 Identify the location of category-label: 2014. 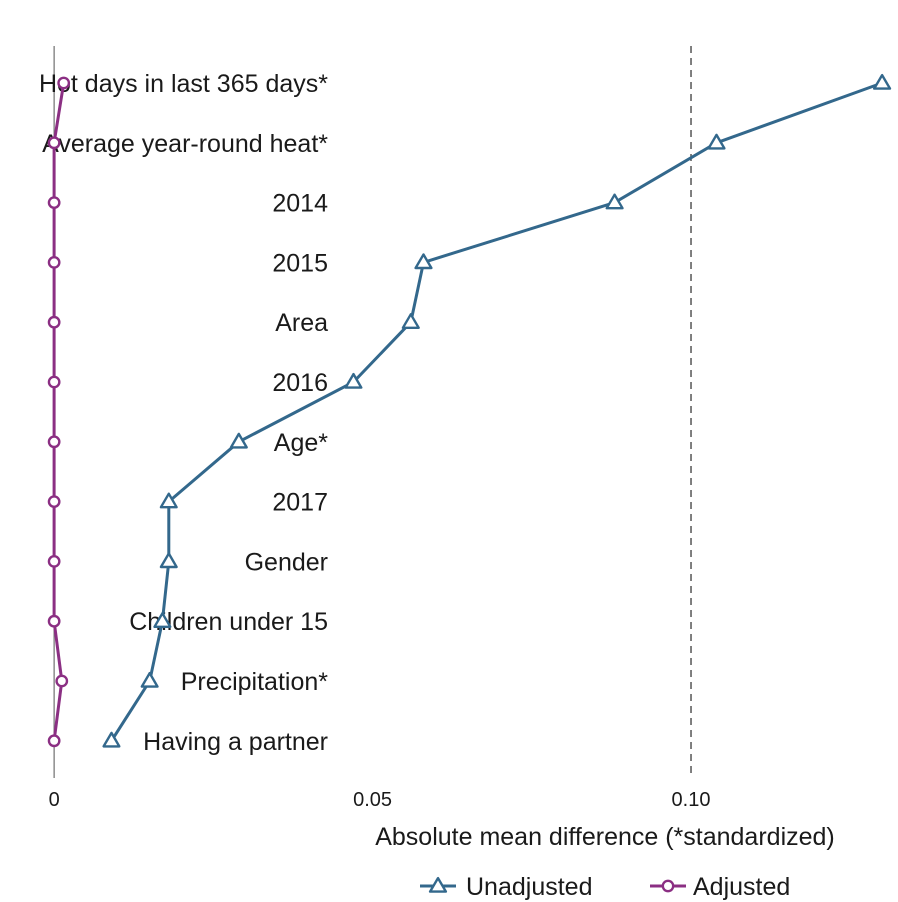
(300, 204).